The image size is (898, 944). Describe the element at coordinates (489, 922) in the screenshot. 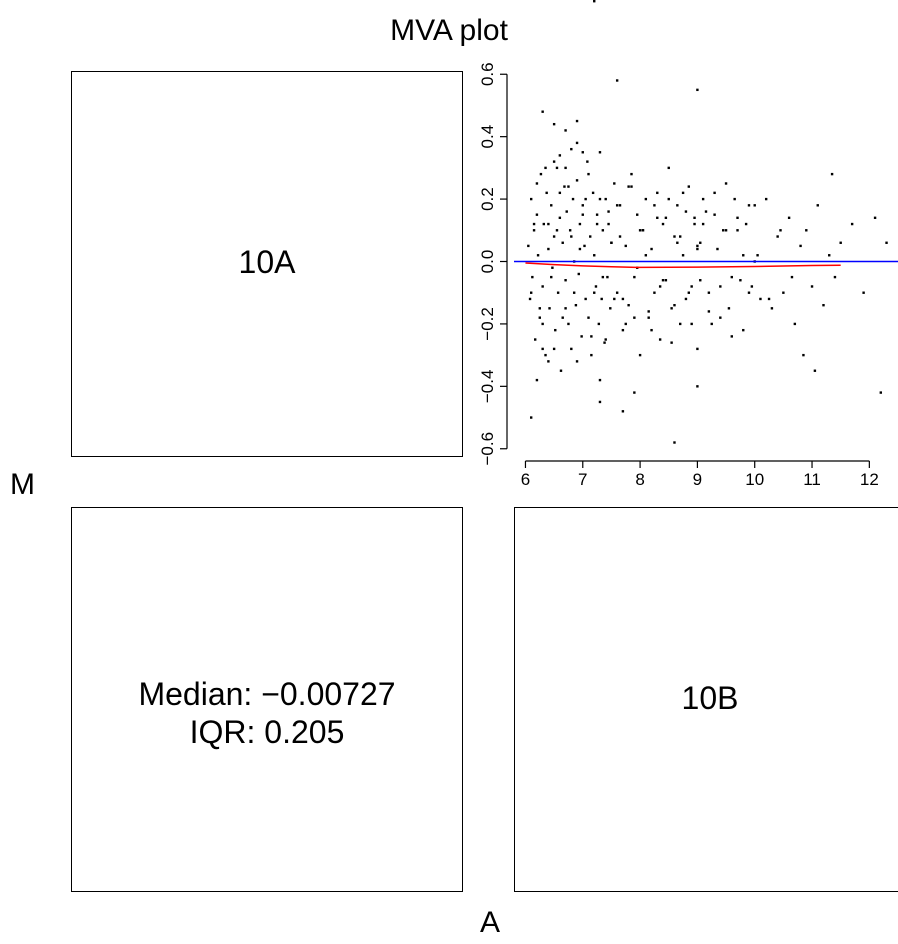

I see `x-axis-label: A` at that location.